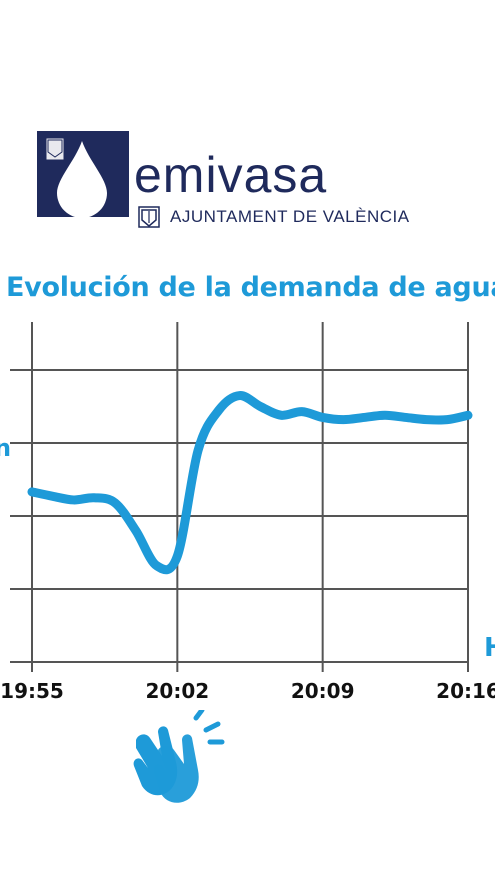 Image resolution: width=495 pixels, height=880 pixels. I want to click on y-axis-label-fragment: n, so click(5, 448).